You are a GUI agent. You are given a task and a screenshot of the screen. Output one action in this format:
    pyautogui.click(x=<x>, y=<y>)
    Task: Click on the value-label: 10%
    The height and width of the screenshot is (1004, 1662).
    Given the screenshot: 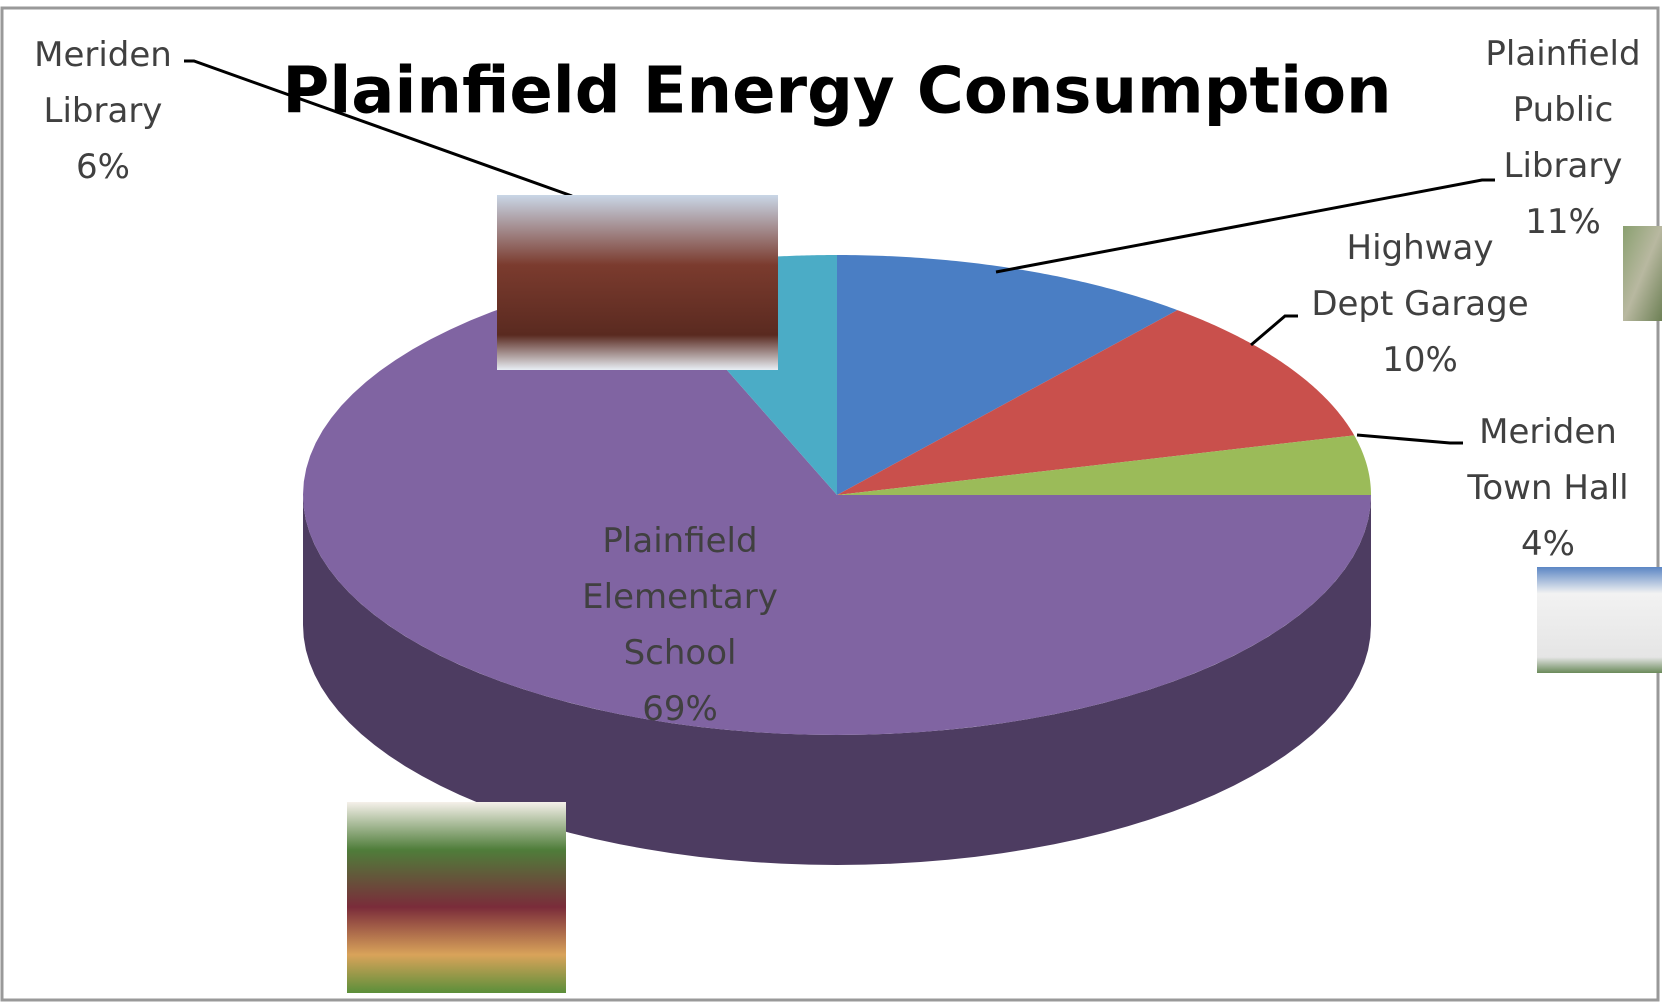 What is the action you would take?
    pyautogui.click(x=1420, y=360)
    